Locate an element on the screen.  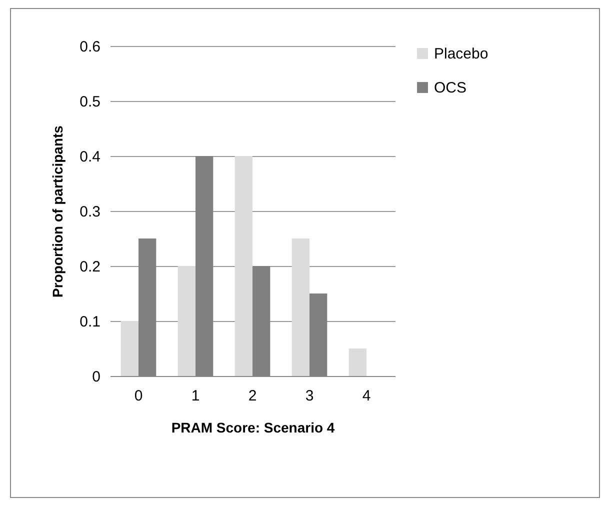
x-tick-label: 3 is located at coordinates (309, 396).